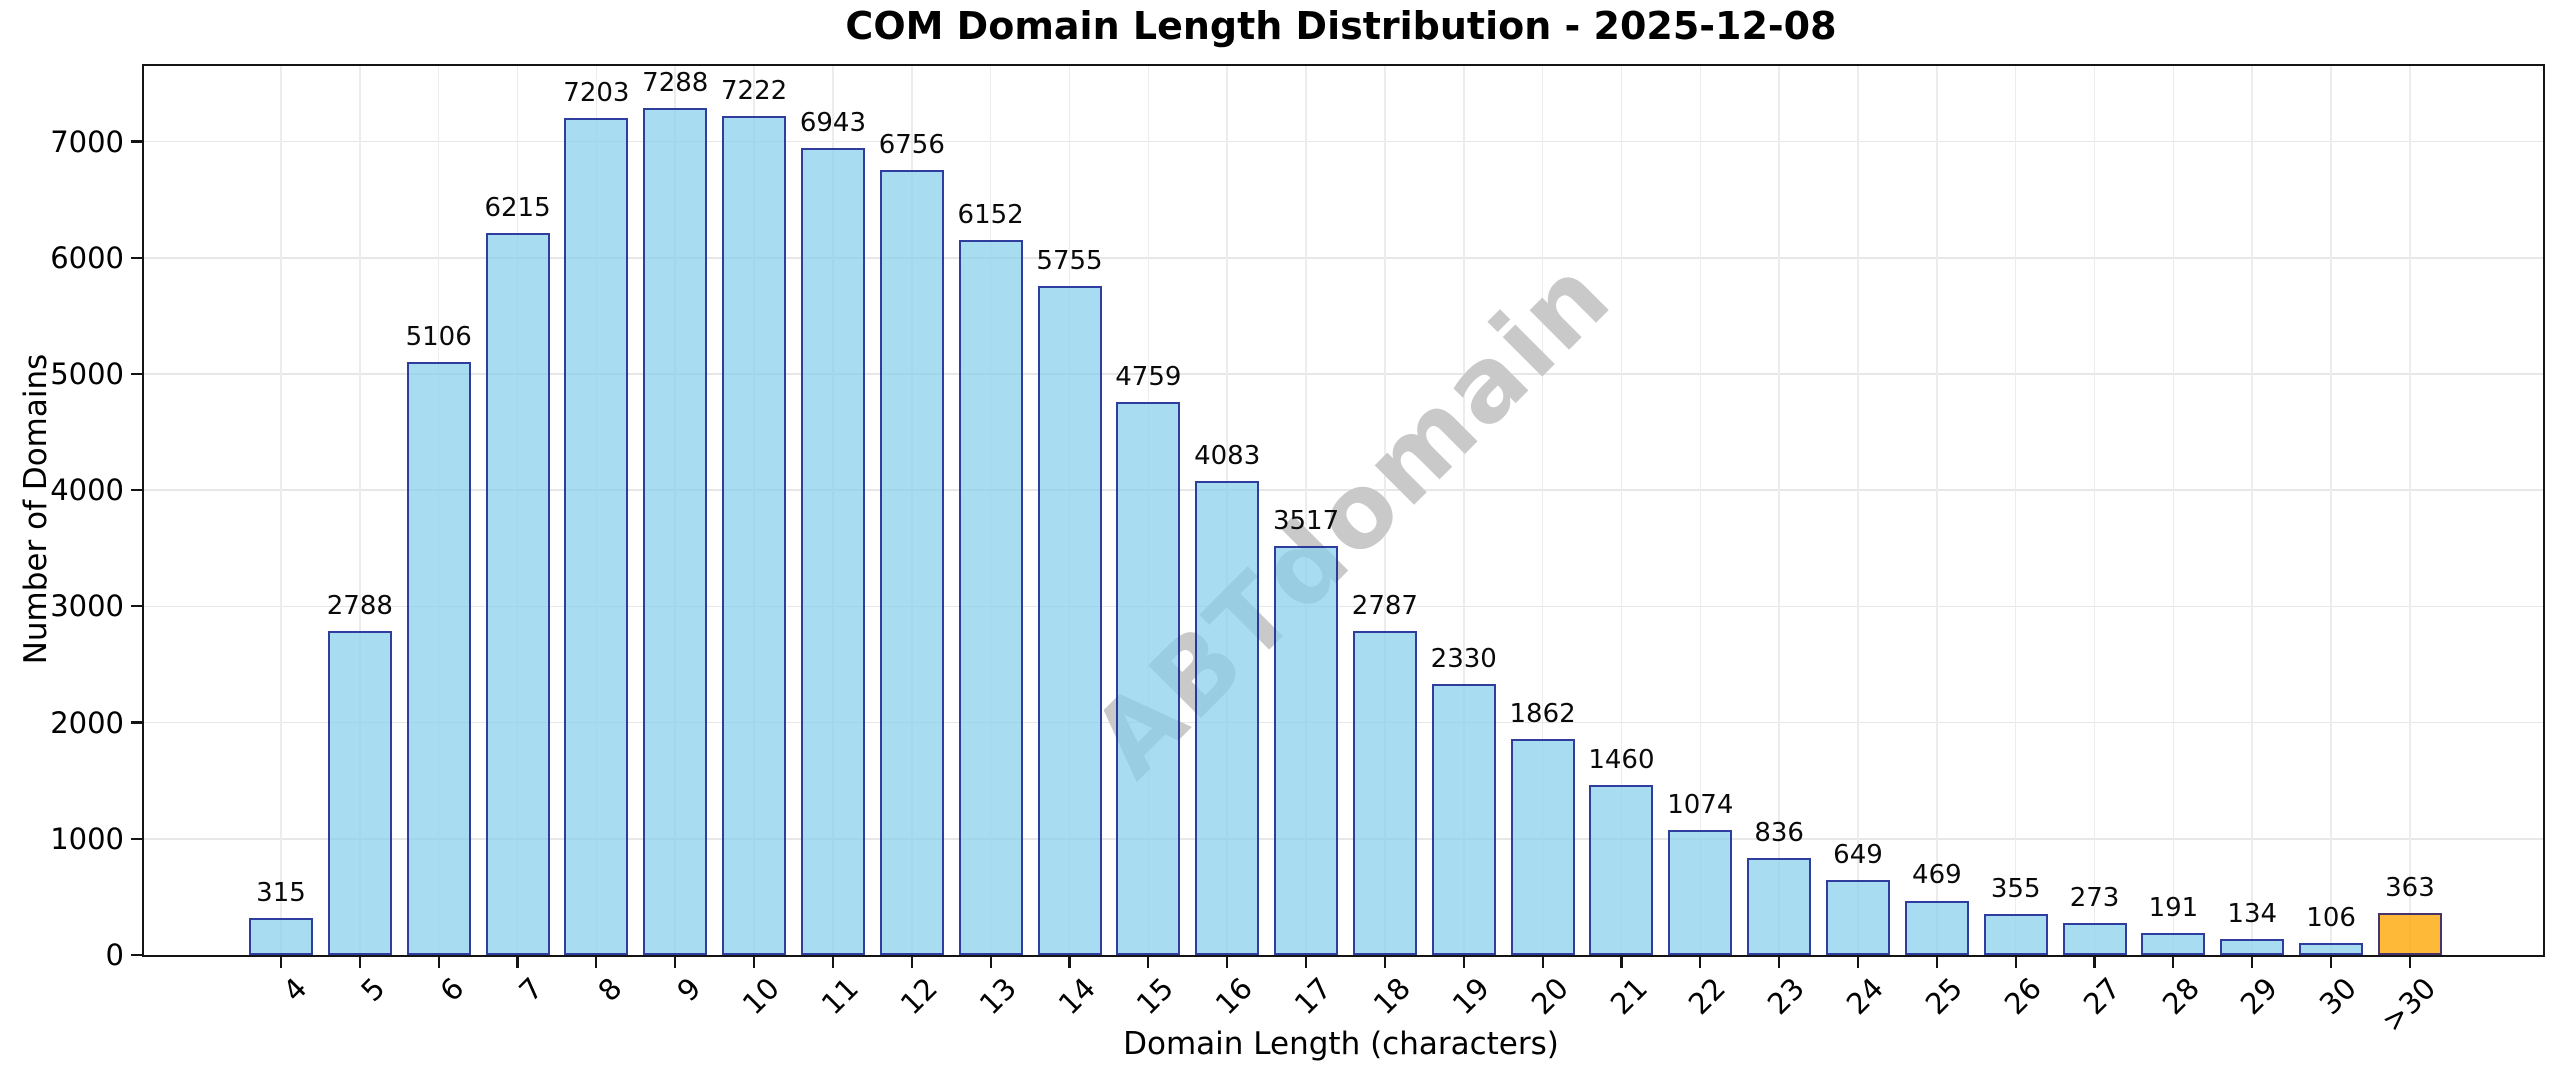 Image resolution: width=2560 pixels, height=1087 pixels. Describe the element at coordinates (2331, 917) in the screenshot. I see `bar-value-label: 106` at that location.